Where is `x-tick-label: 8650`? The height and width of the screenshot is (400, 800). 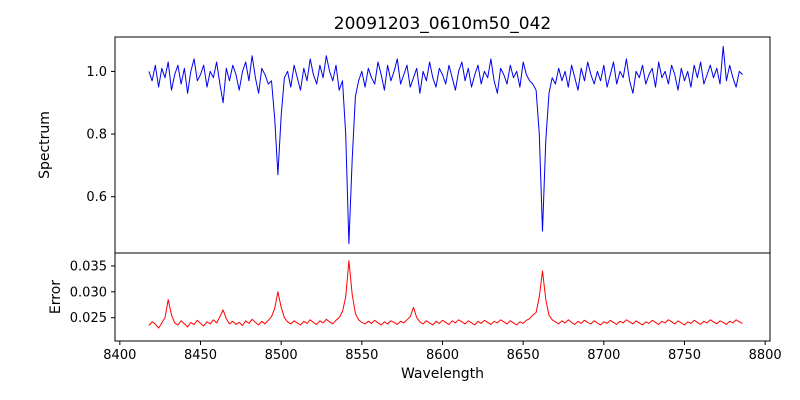
x-tick-label: 8650 is located at coordinates (523, 355).